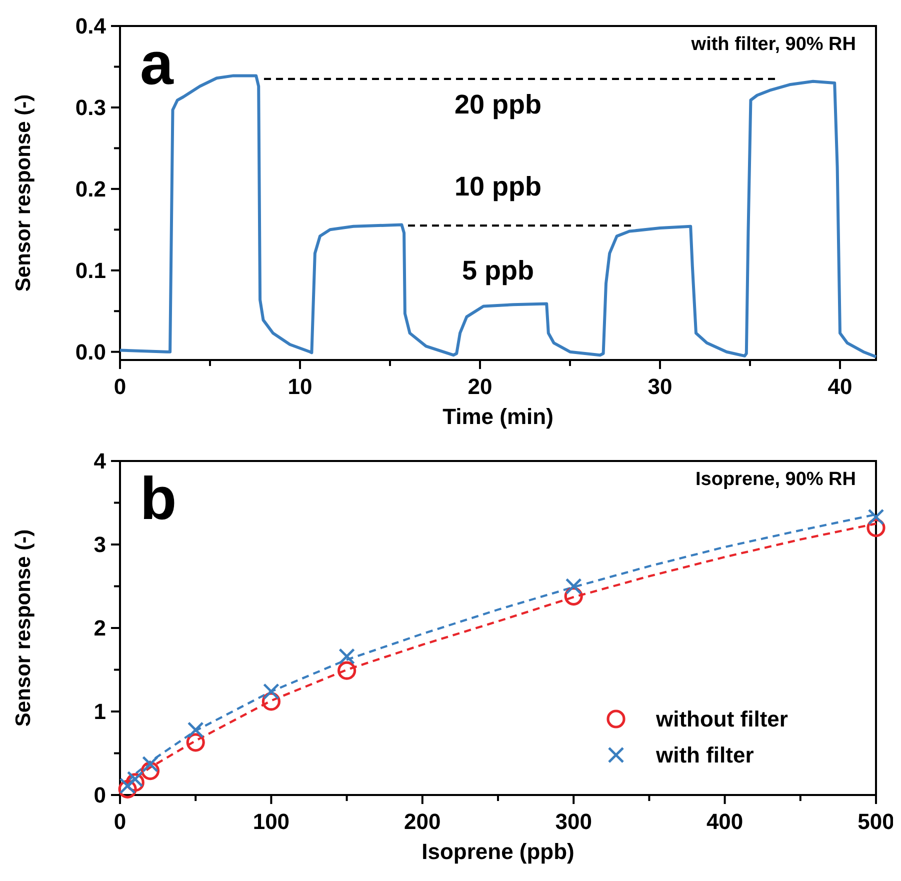 This screenshot has width=901, height=881. Describe the element at coordinates (100, 795) in the screenshot. I see `y-tick-label: 0` at that location.